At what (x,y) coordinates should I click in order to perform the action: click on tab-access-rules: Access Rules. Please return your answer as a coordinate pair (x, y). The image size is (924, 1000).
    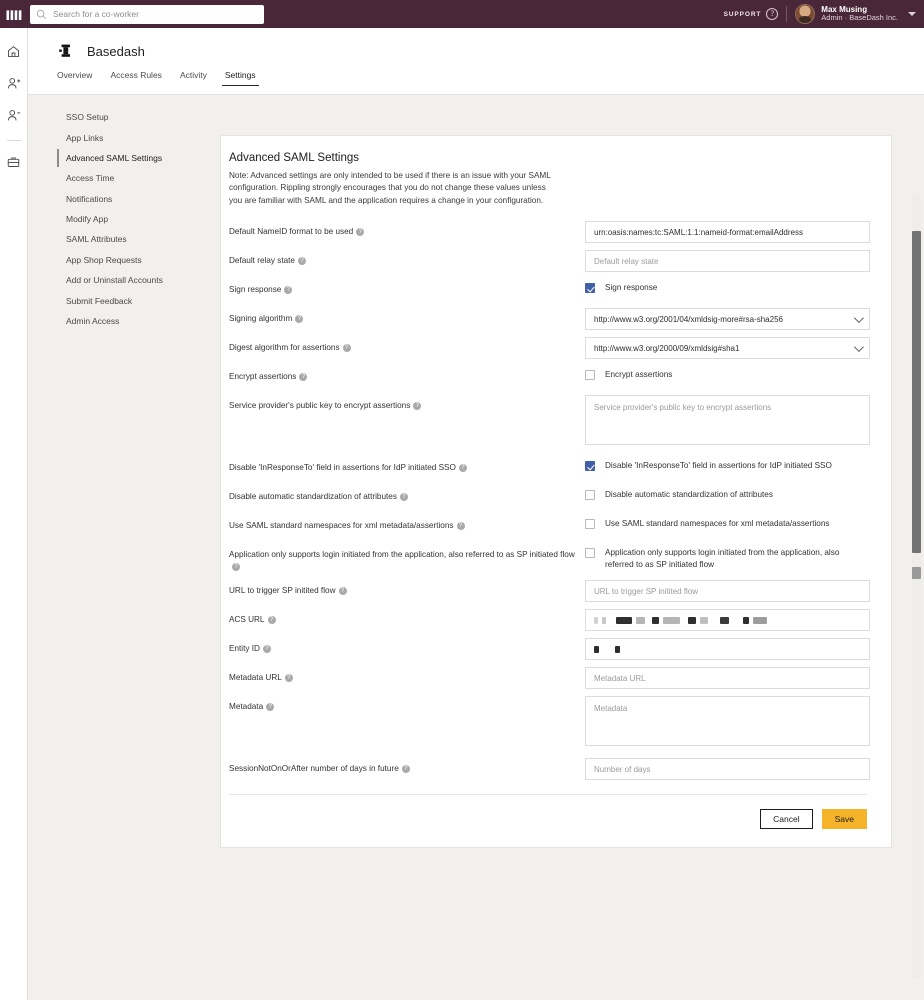
    Looking at the image, I should click on (136, 75).